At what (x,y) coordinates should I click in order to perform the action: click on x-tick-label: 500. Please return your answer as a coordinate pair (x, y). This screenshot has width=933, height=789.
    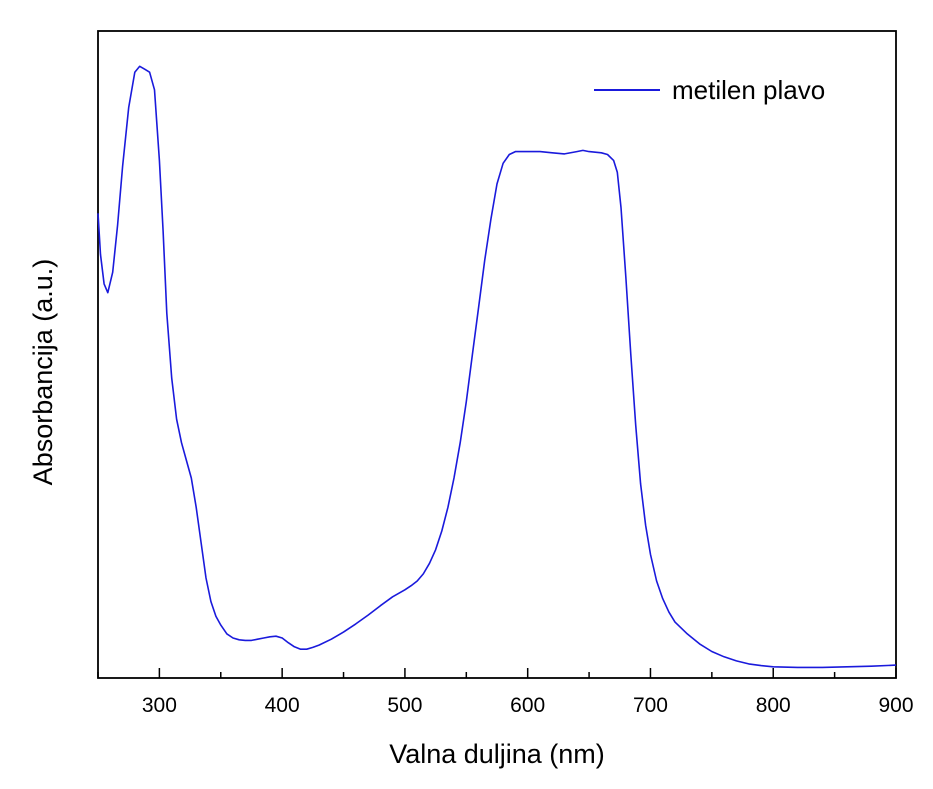
    Looking at the image, I should click on (404, 705).